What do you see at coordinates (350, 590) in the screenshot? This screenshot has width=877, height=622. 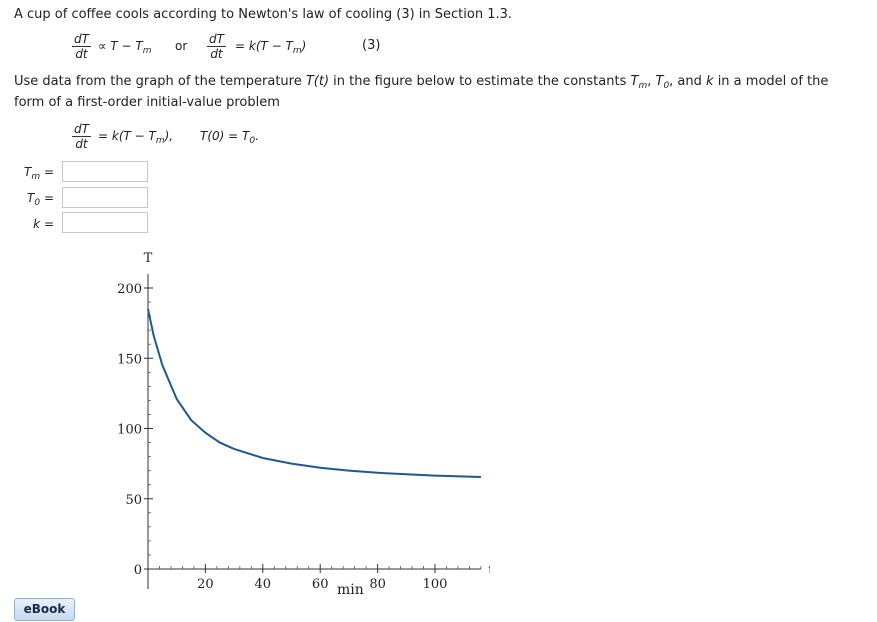 I see `x-axis-label: min` at bounding box center [350, 590].